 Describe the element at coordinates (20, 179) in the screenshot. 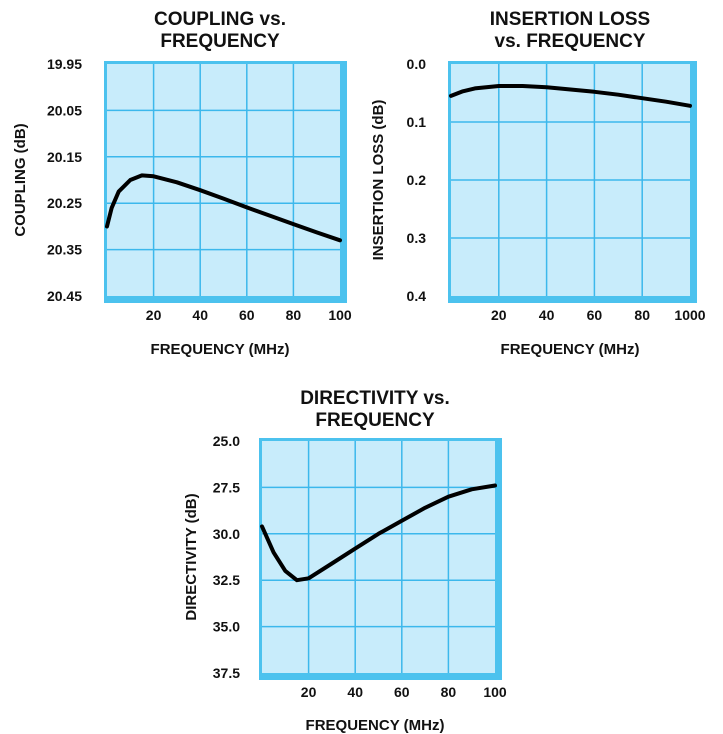

I see `coupling-y-axis-label: COUPLING (dB)` at that location.